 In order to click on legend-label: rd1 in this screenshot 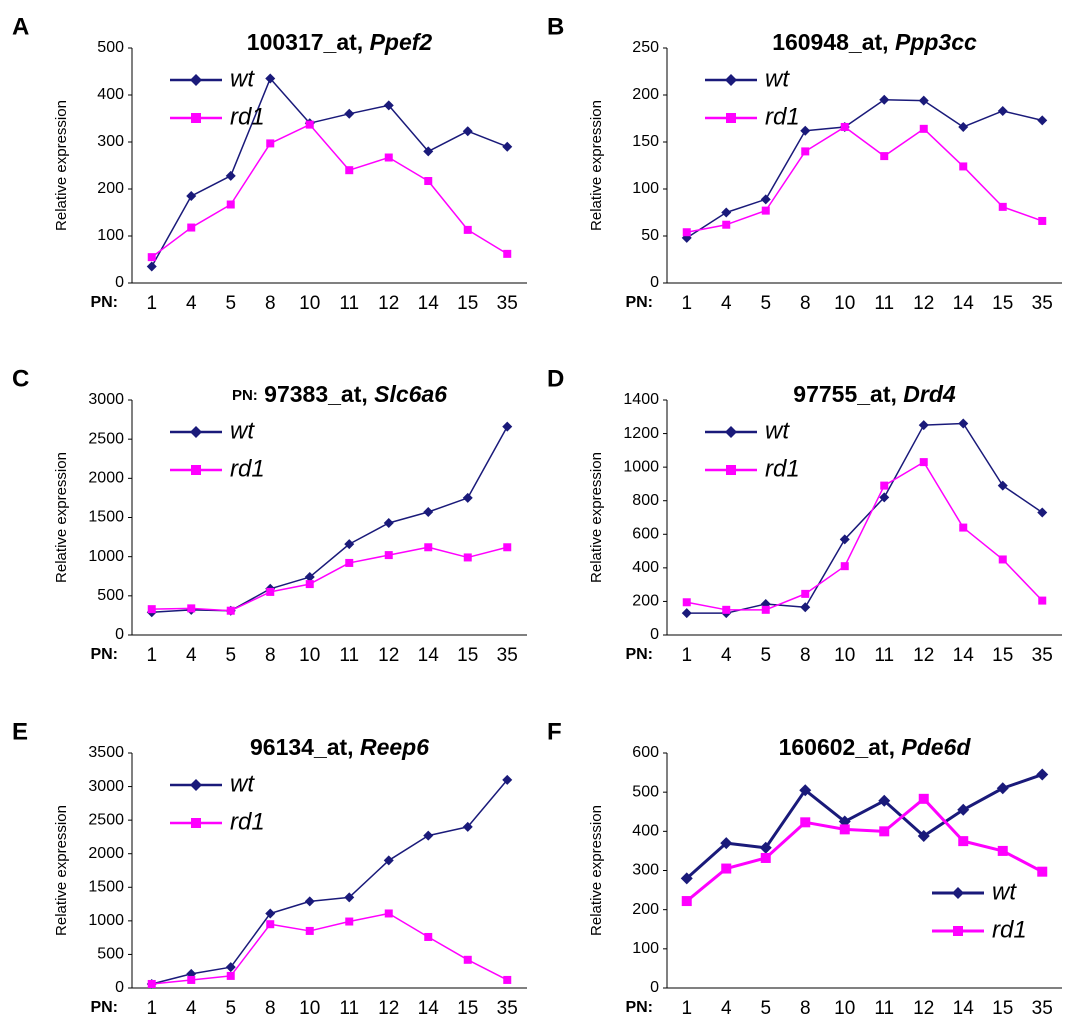, I will do `click(1009, 929)`.